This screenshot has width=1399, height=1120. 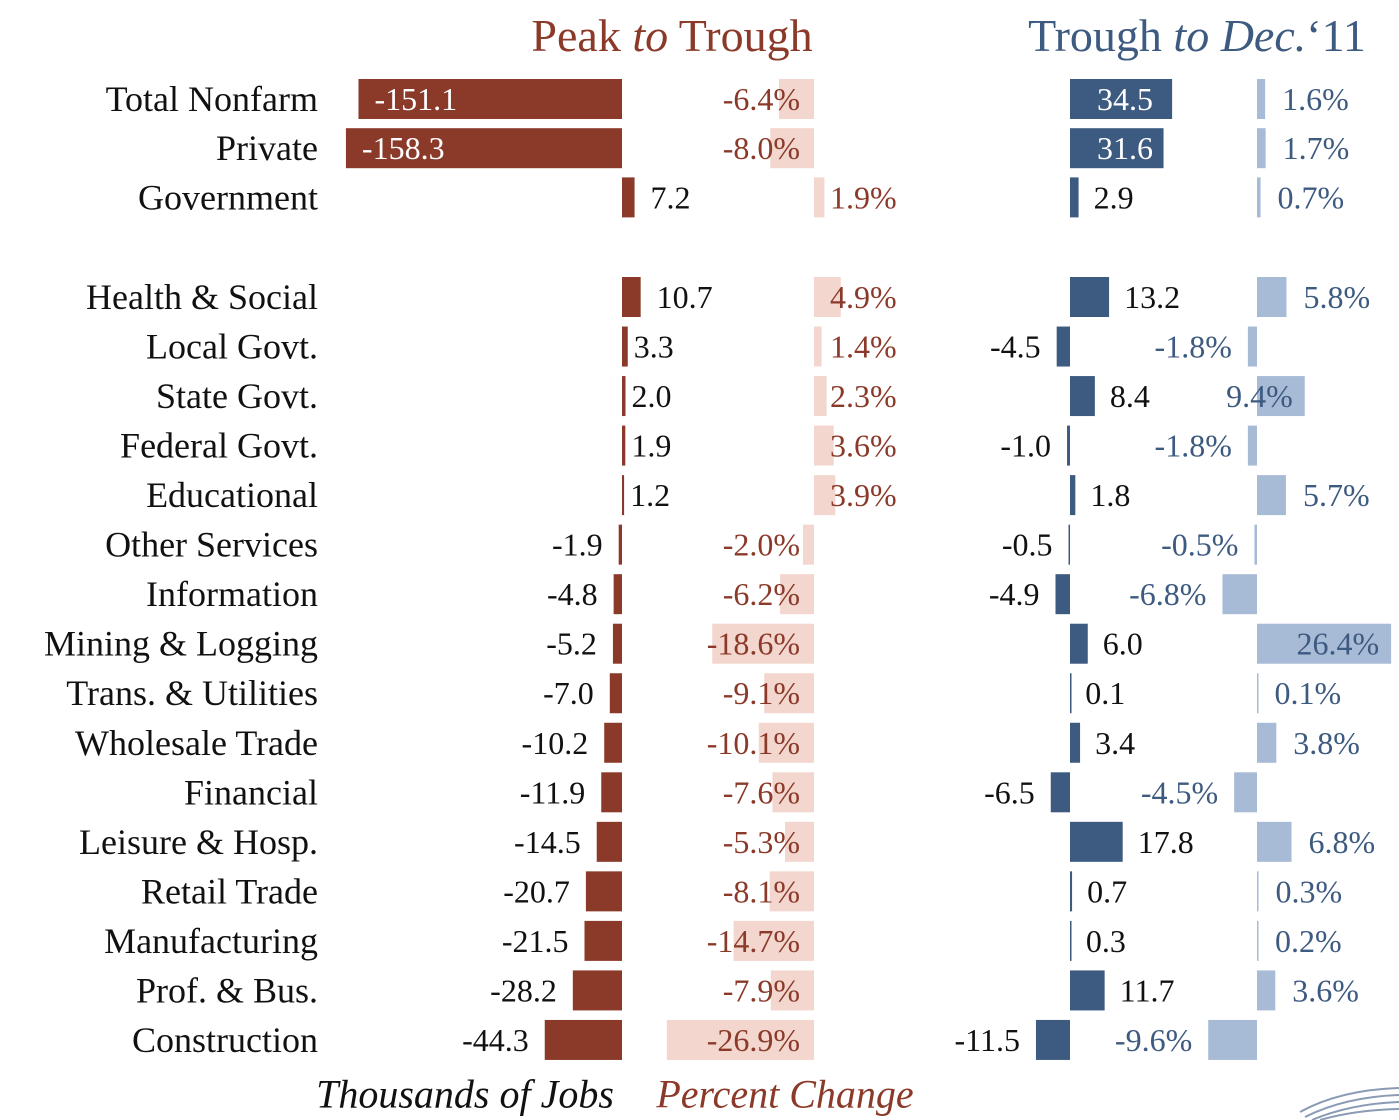 I want to click on data-label: -6.5, so click(x=1009, y=792).